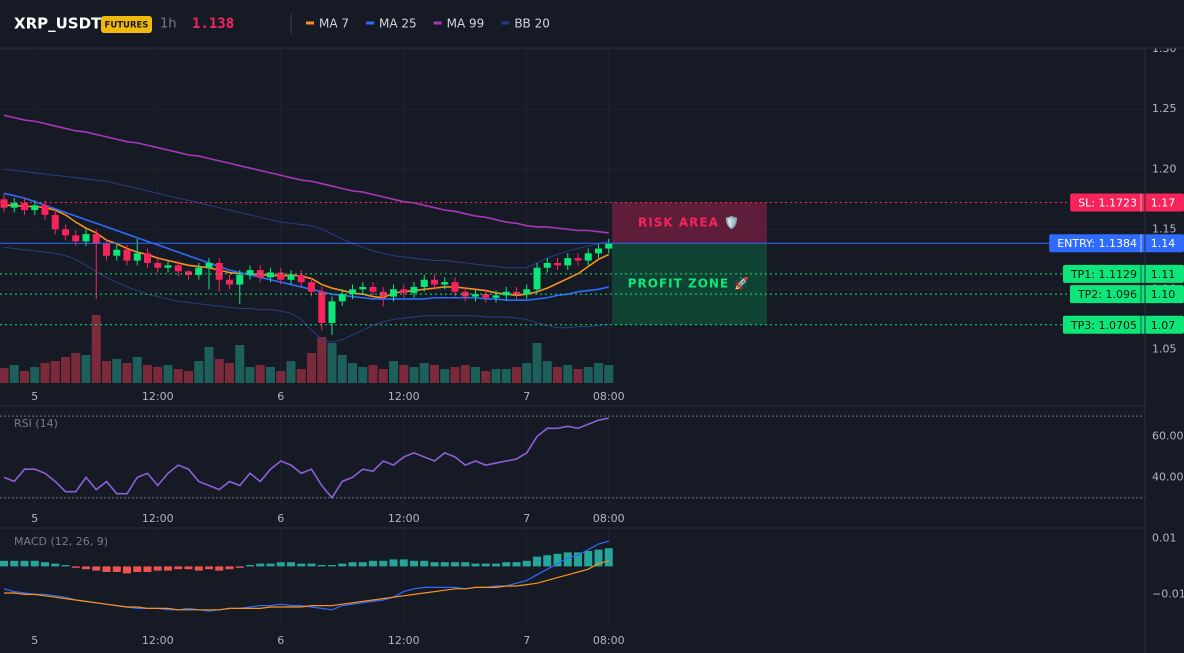 Image resolution: width=1184 pixels, height=653 pixels. What do you see at coordinates (58, 24) in the screenshot?
I see `symbol: XRP_USDT` at bounding box center [58, 24].